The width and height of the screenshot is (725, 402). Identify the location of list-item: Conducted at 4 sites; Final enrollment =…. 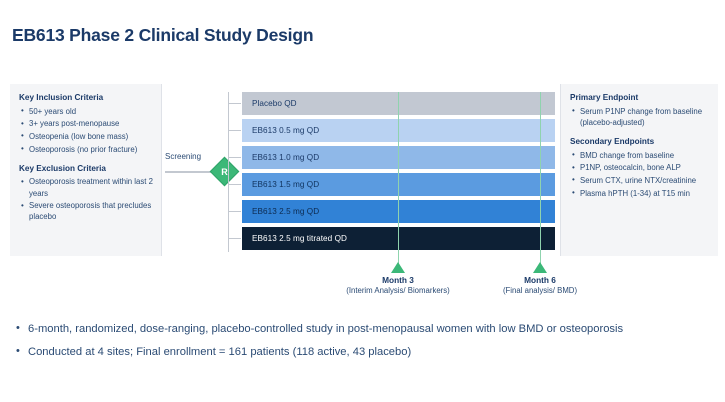
(324, 352).